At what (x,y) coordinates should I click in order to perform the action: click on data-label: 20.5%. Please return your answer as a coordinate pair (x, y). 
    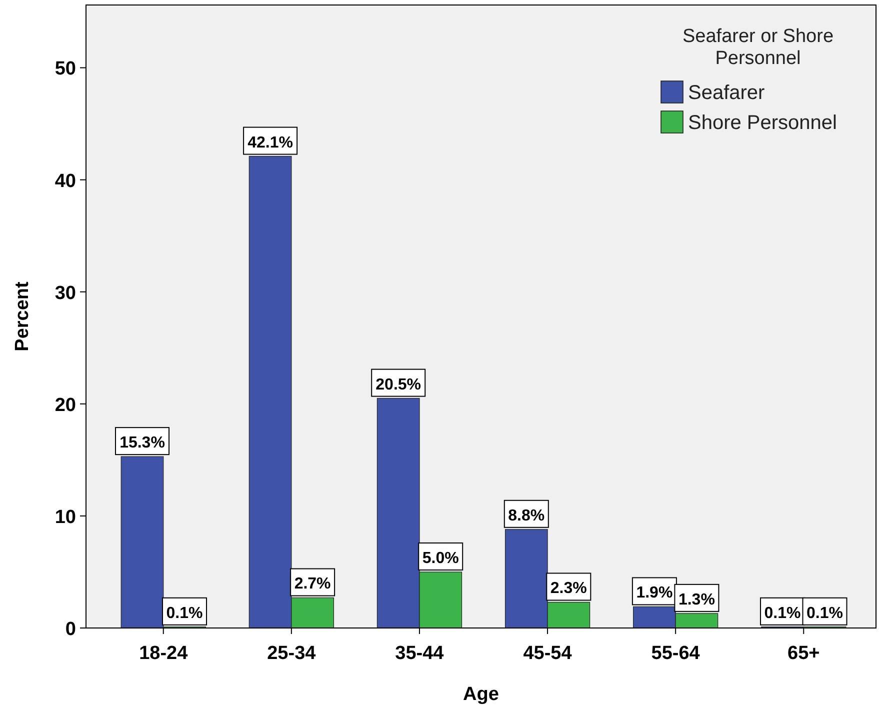
    Looking at the image, I should click on (399, 385).